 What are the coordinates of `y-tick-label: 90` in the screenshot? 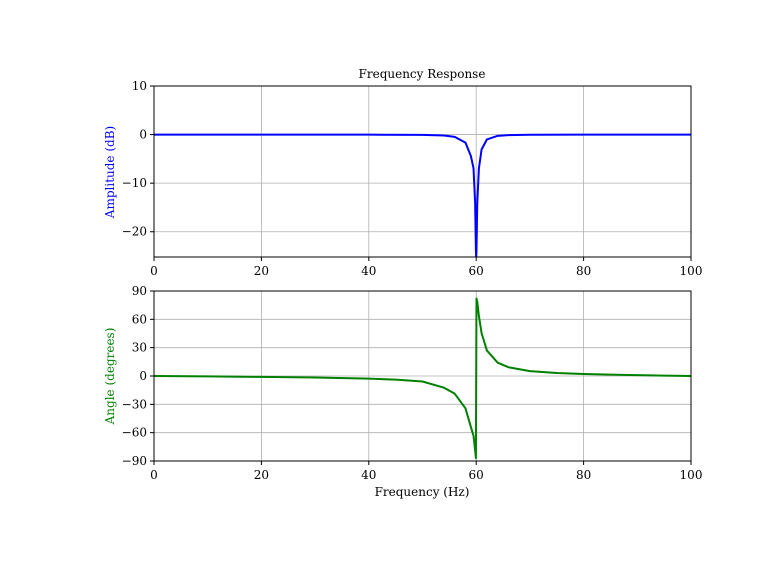 It's located at (139, 291).